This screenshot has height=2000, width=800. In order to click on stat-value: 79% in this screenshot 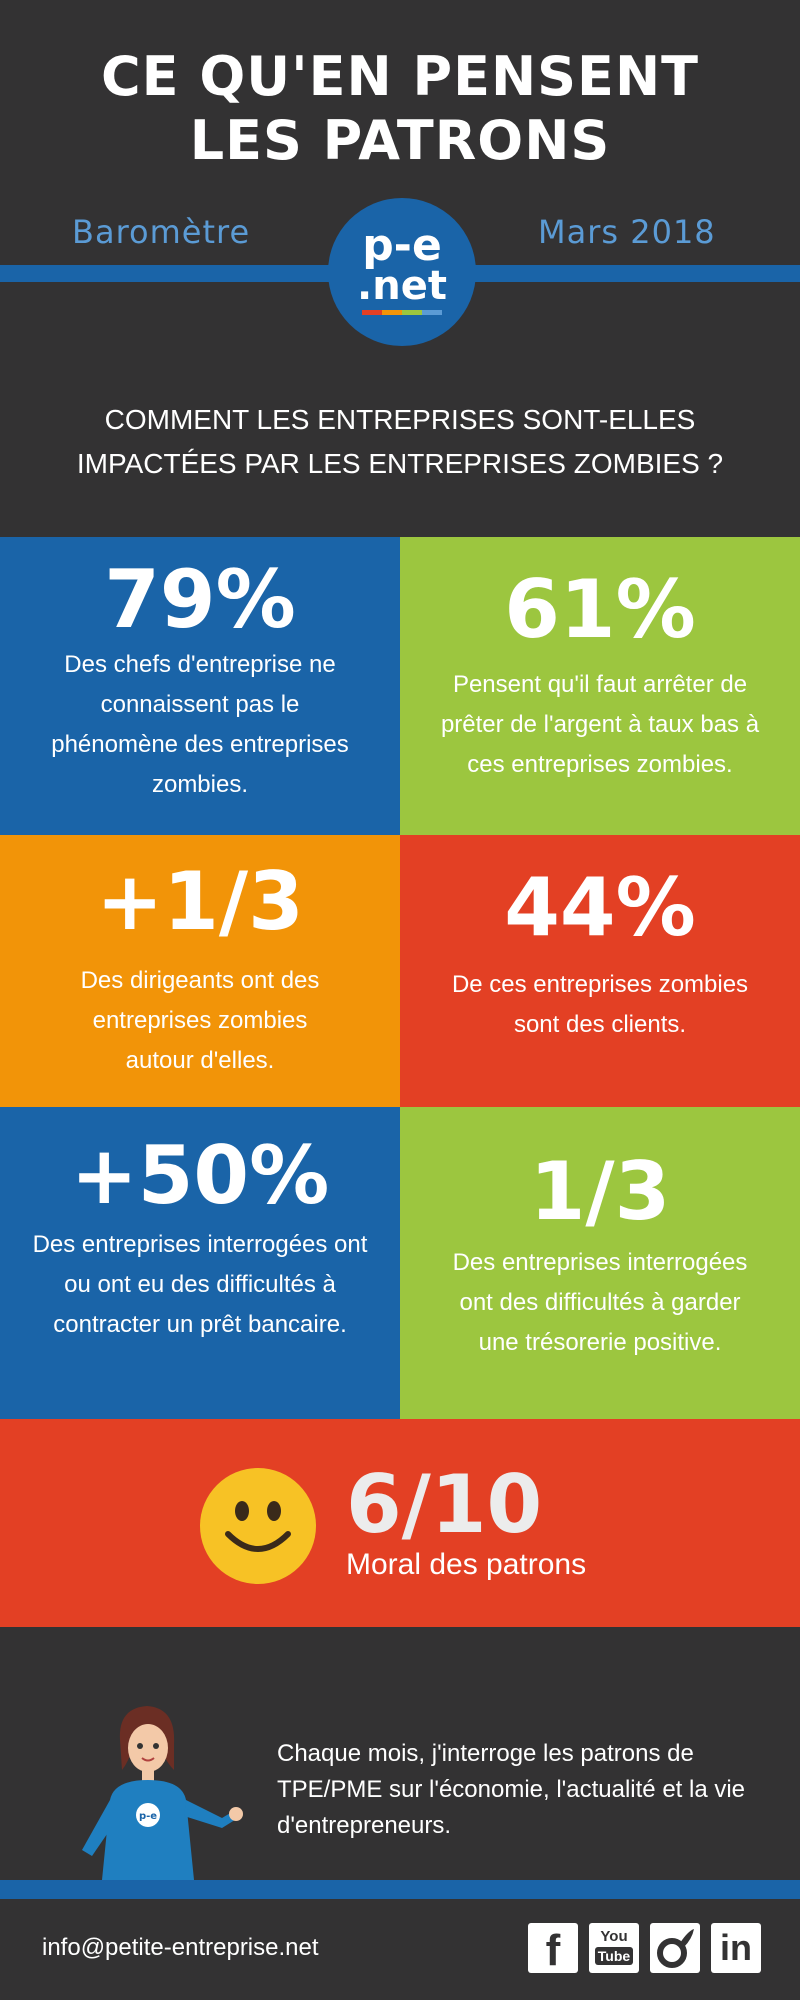, I will do `click(200, 599)`.